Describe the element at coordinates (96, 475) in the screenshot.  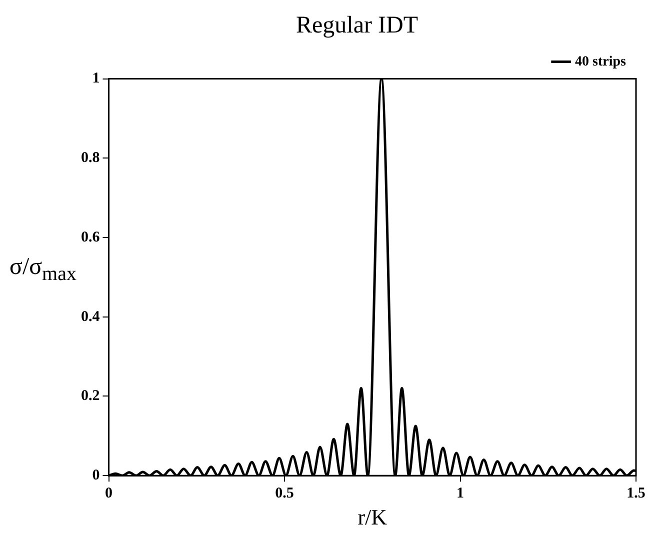
I see `y-tick-label: 0` at that location.